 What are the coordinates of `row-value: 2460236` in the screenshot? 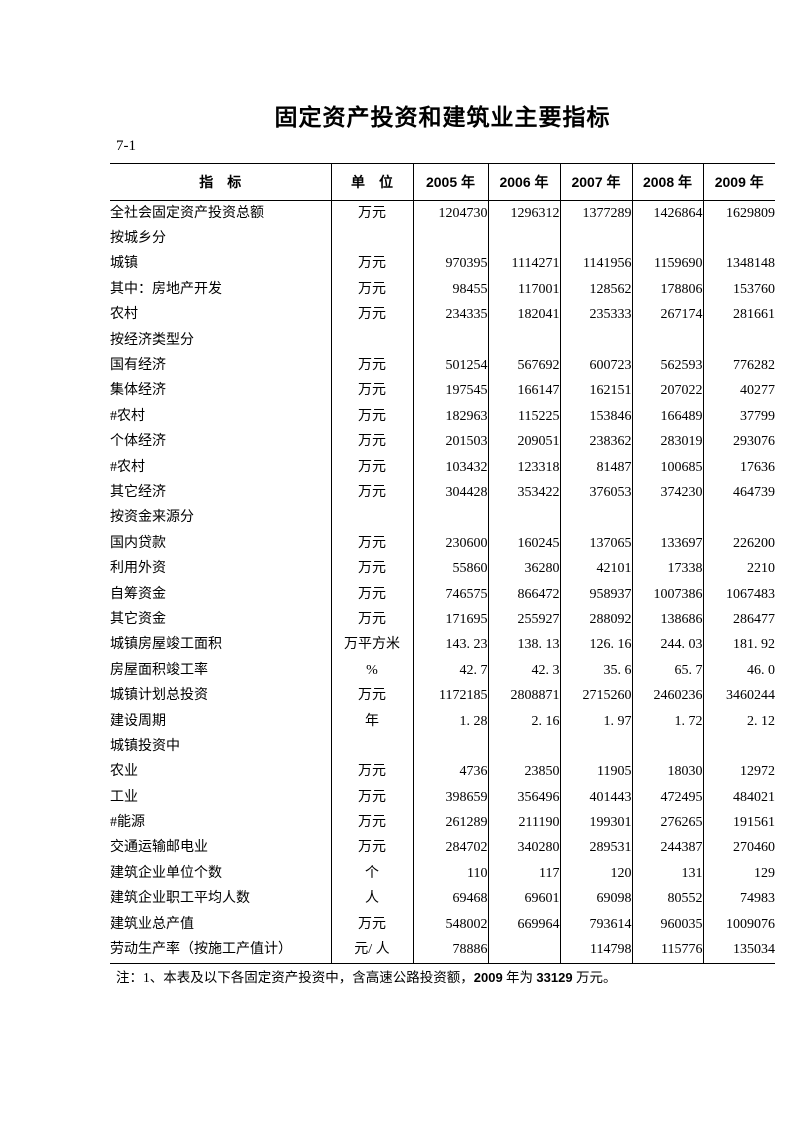 It's located at (667, 696).